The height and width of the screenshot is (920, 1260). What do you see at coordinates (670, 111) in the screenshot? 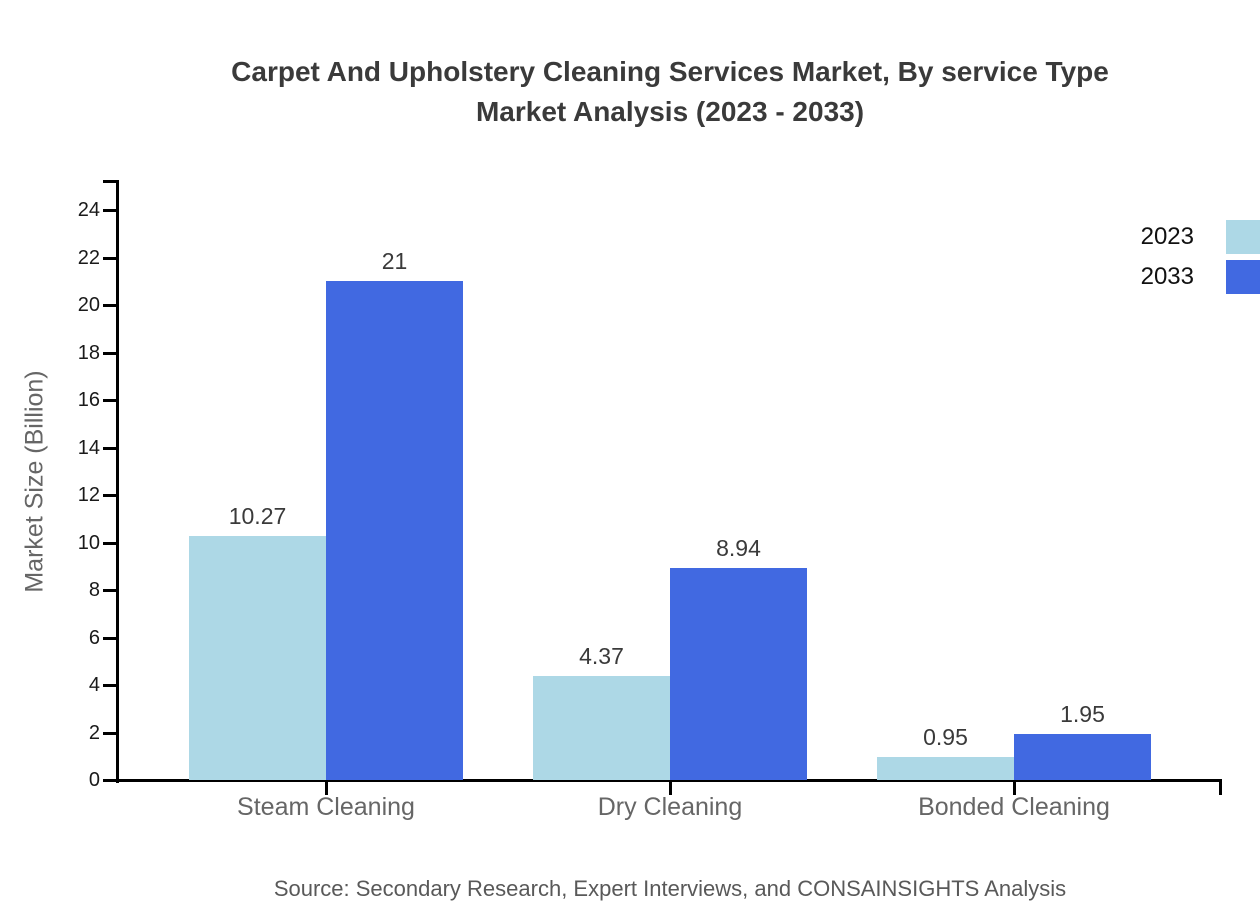
I see `chart-title-line-2: Market Analysis (2023 - 2033)` at bounding box center [670, 111].